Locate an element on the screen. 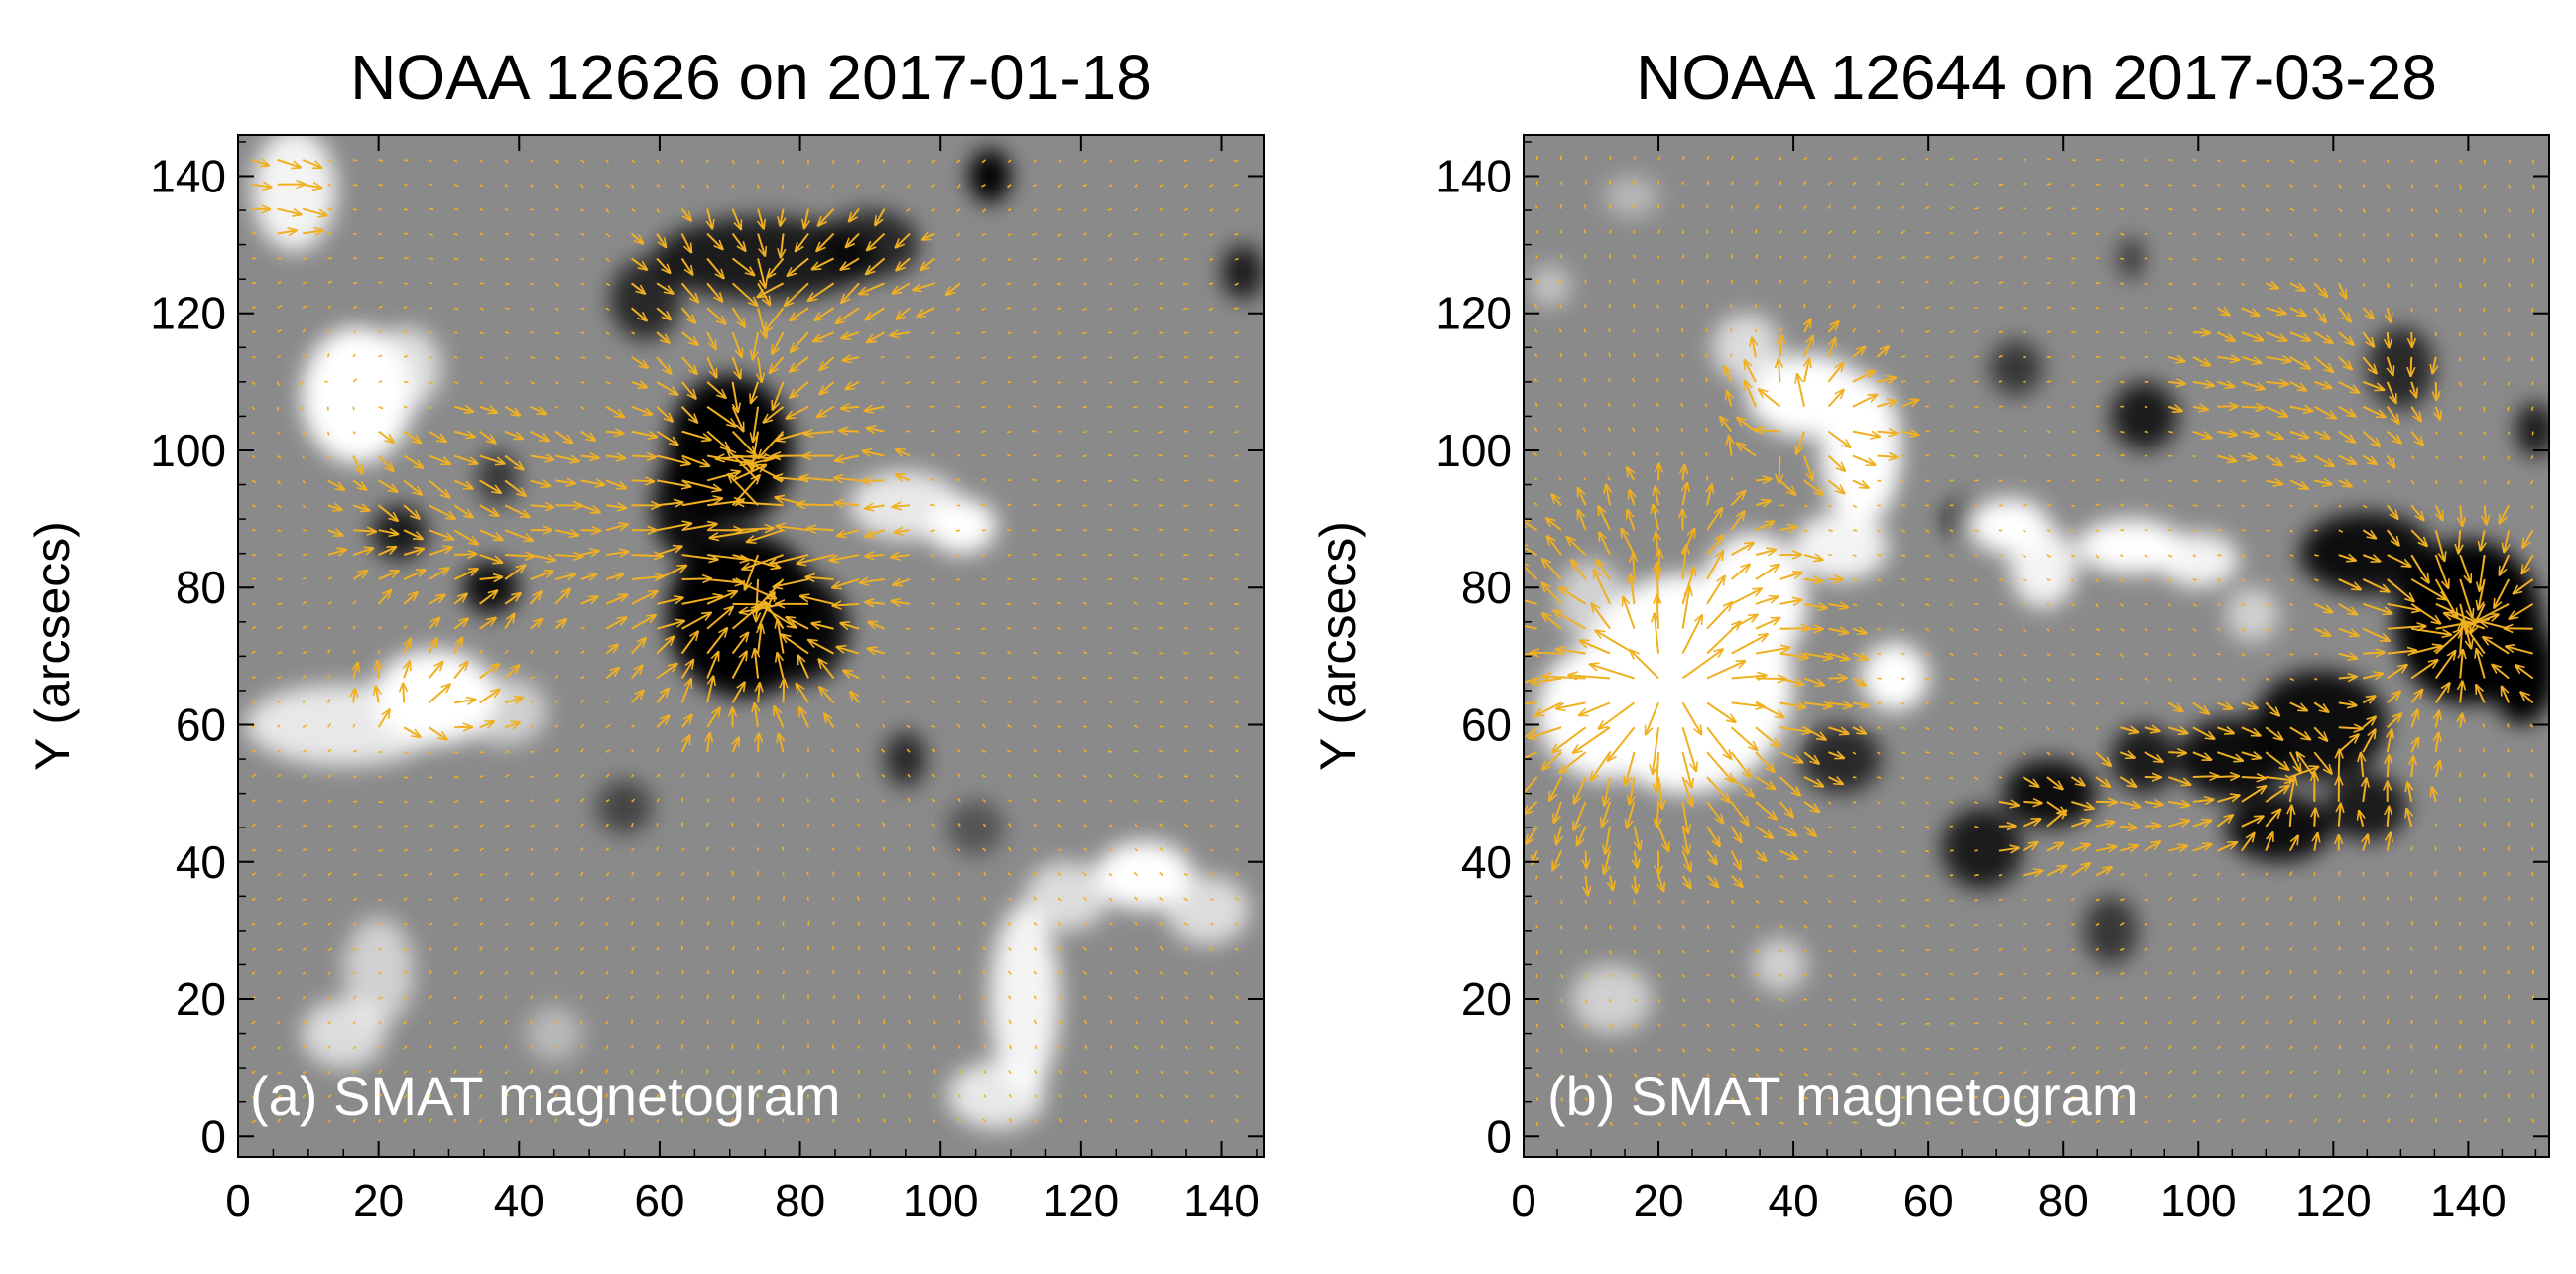 This screenshot has width=2576, height=1274. x-tick-label: 40 is located at coordinates (1794, 1200).